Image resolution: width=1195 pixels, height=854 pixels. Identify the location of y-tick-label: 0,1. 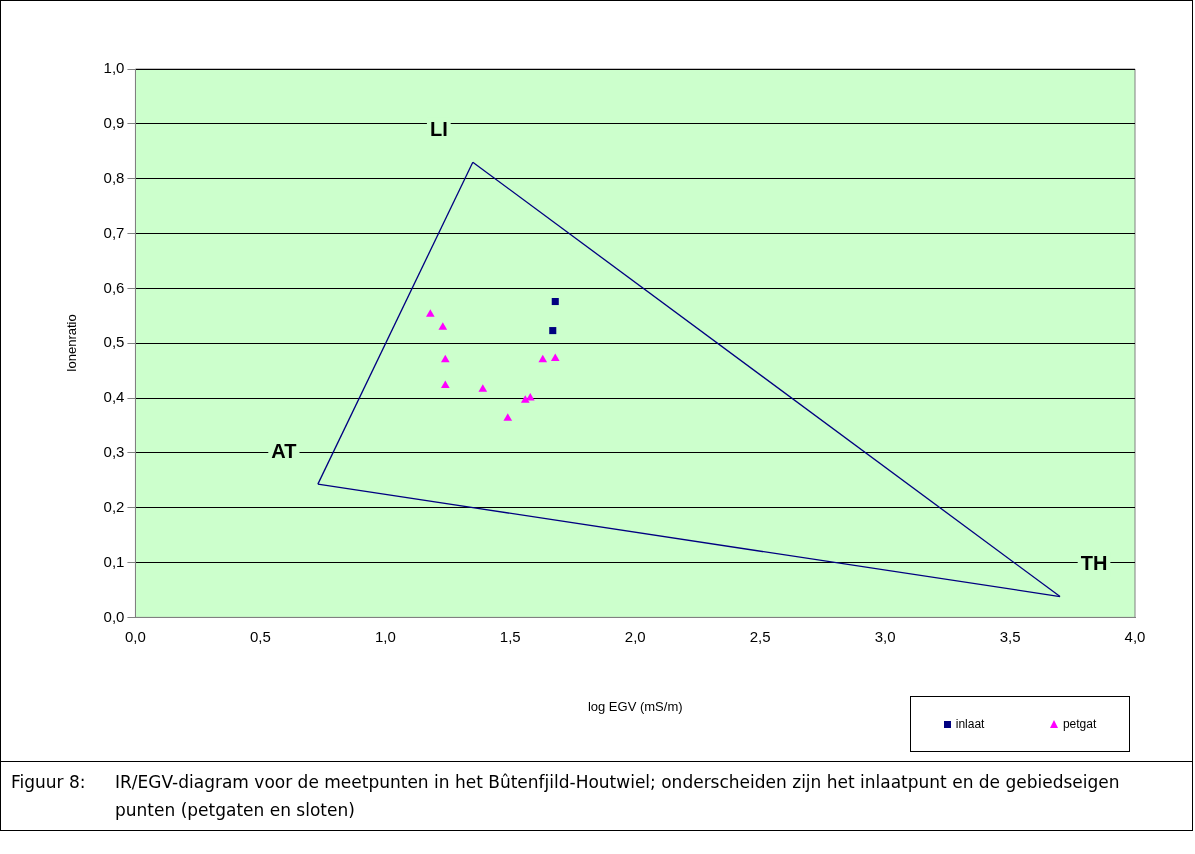
(114, 561).